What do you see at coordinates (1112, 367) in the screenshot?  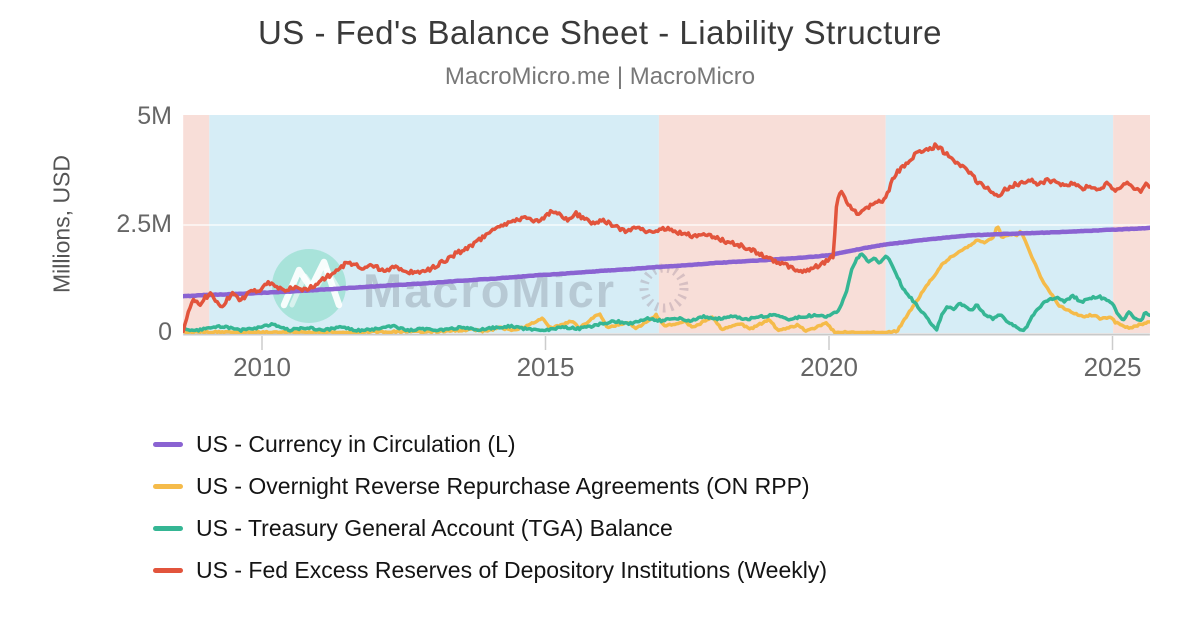 I see `x-tick-label-2025: 2025` at bounding box center [1112, 367].